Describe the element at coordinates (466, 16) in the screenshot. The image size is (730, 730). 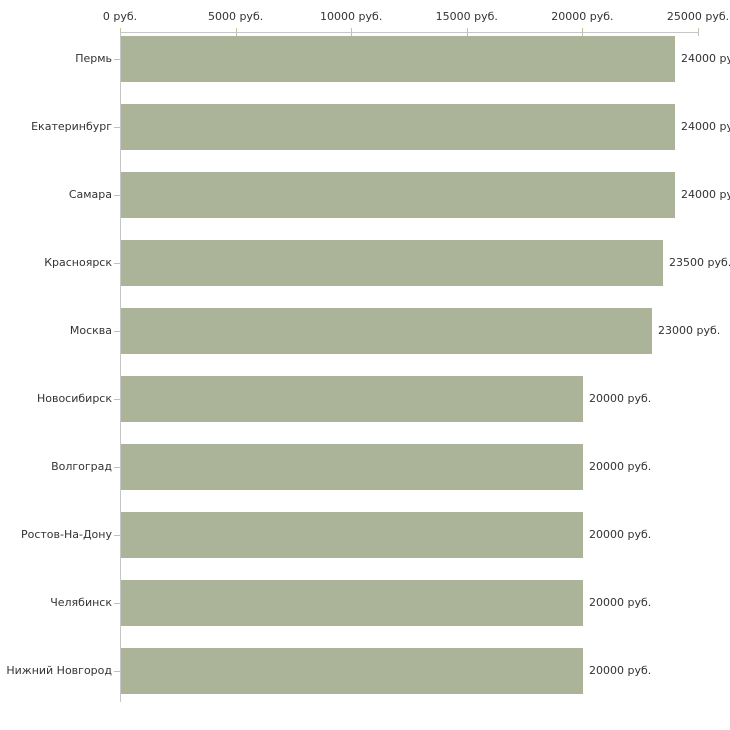
I see `x-axis-tick-label: 15000 руб.` at that location.